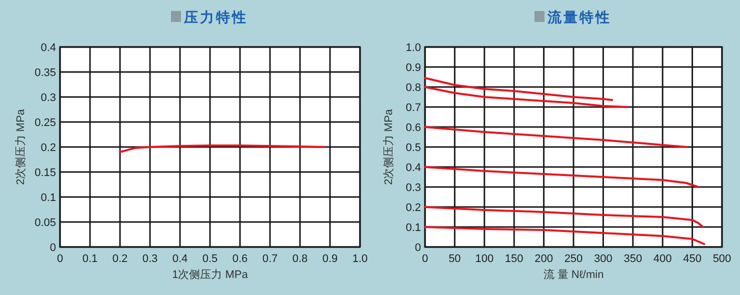  What do you see at coordinates (210, 274) in the screenshot?
I see `x-axis-title: 1次侧压力 MPa` at bounding box center [210, 274].